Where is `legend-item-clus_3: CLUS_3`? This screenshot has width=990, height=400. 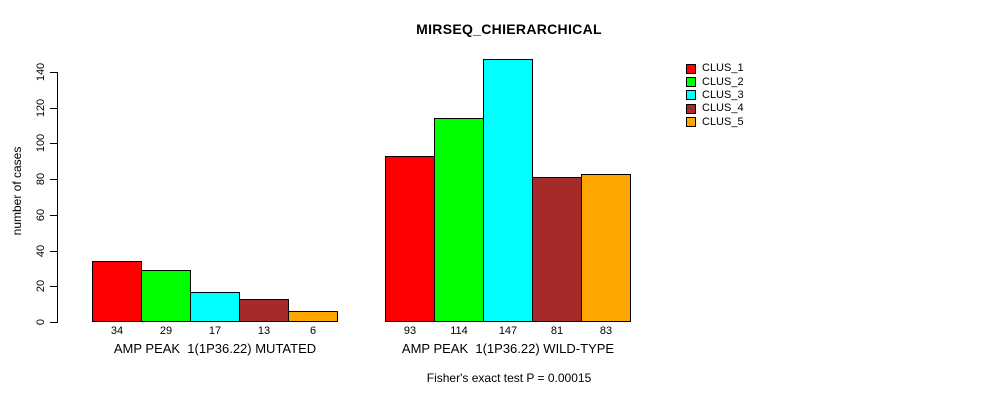
legend-item-clus_3: CLUS_3 is located at coordinates (715, 95).